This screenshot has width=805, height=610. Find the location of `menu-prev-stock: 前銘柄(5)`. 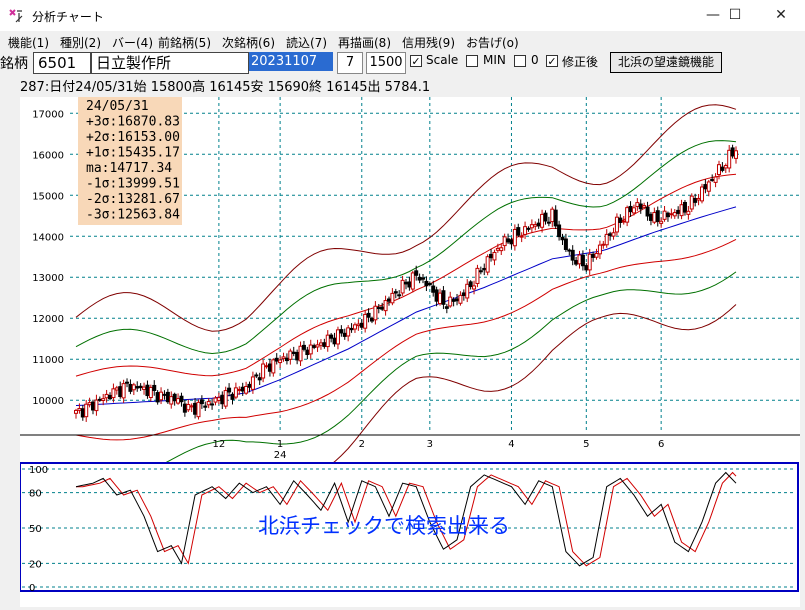

menu-prev-stock: 前銘柄(5) is located at coordinates (184, 43).